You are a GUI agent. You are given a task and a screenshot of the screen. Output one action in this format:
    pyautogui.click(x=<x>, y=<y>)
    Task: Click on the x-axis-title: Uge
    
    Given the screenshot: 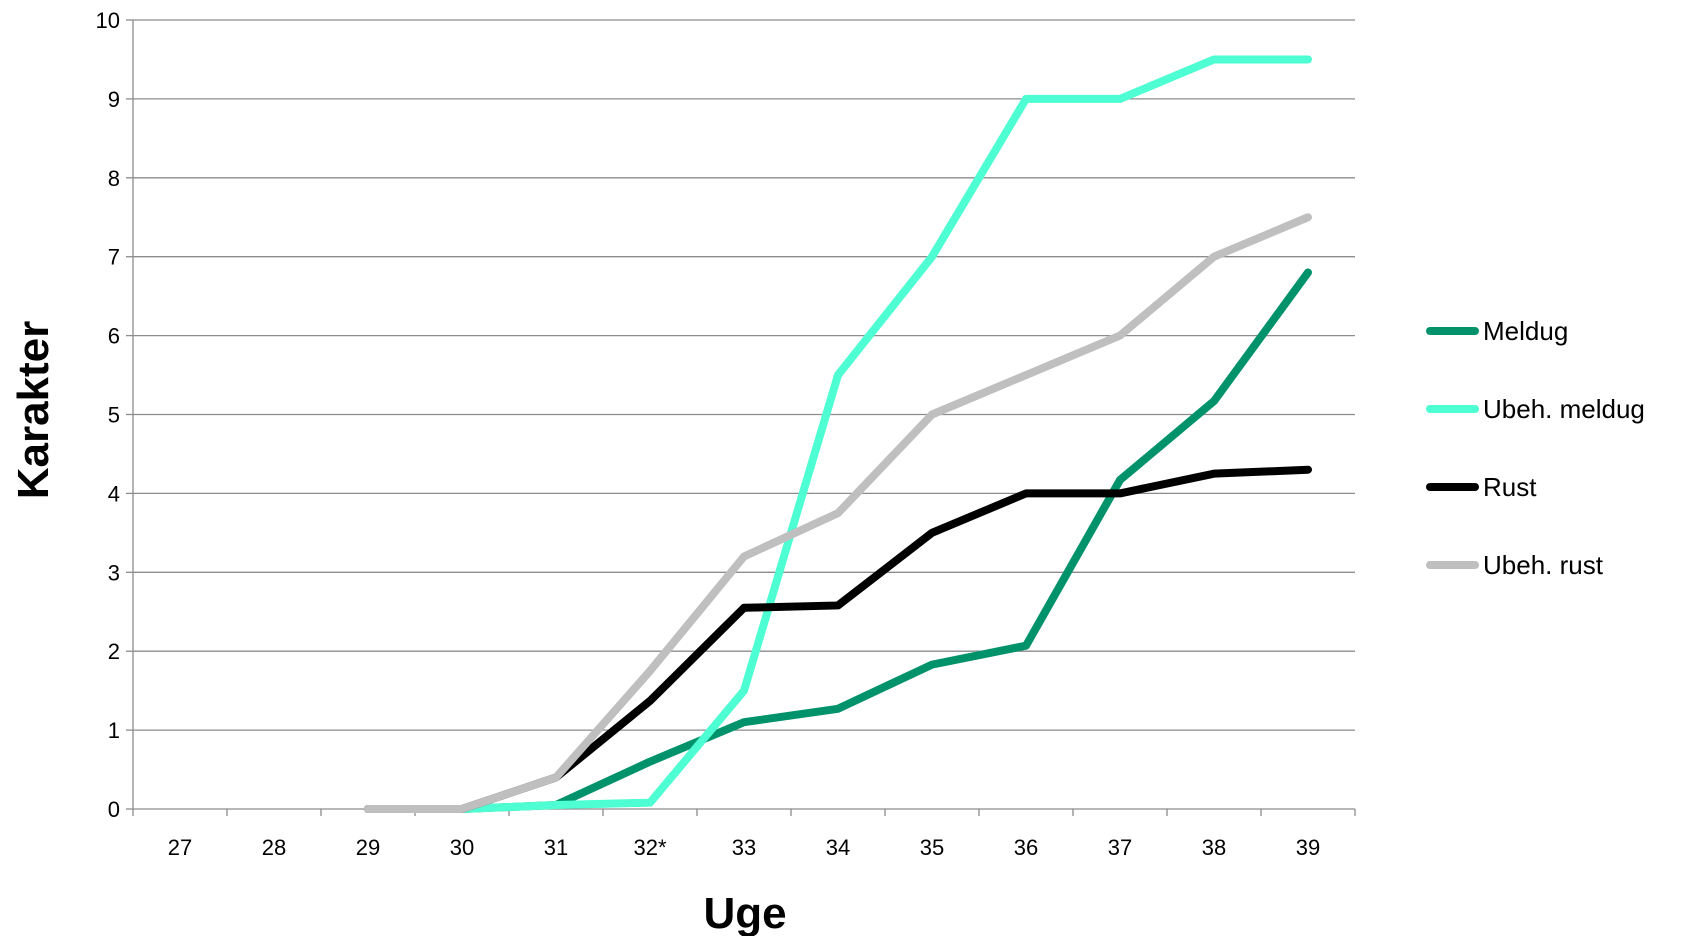 What is the action you would take?
    pyautogui.click(x=744, y=912)
    